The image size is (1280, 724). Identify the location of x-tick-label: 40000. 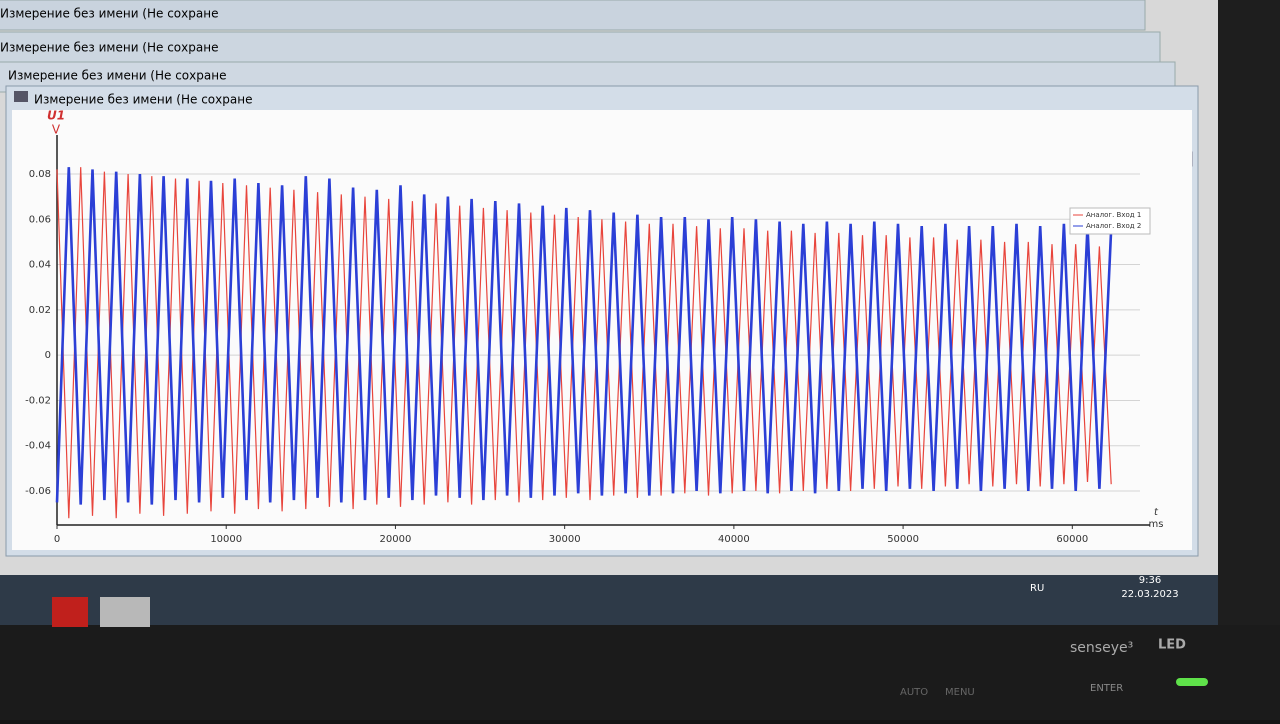
(734, 539).